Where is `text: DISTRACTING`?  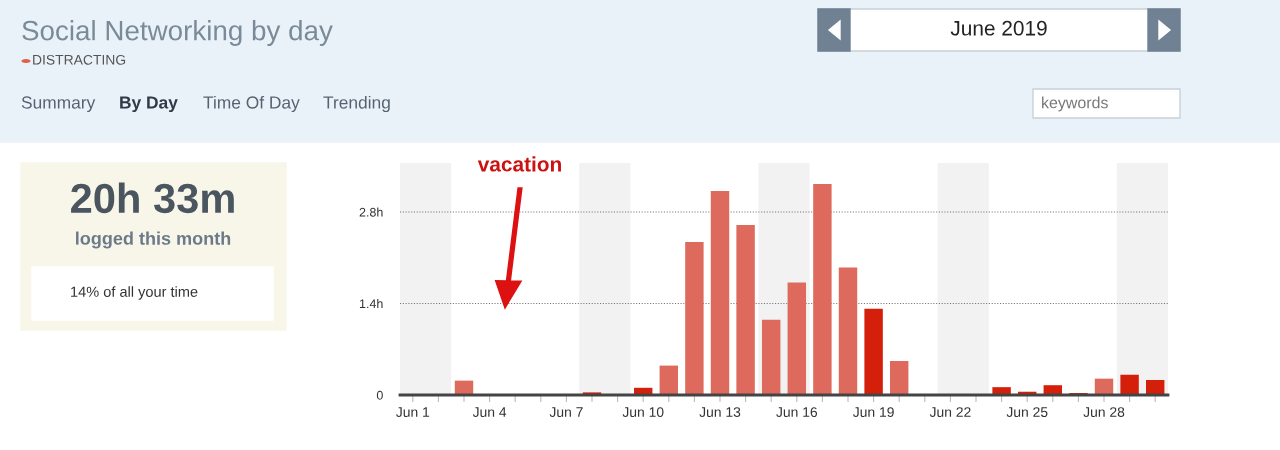
text: DISTRACTING is located at coordinates (79, 59).